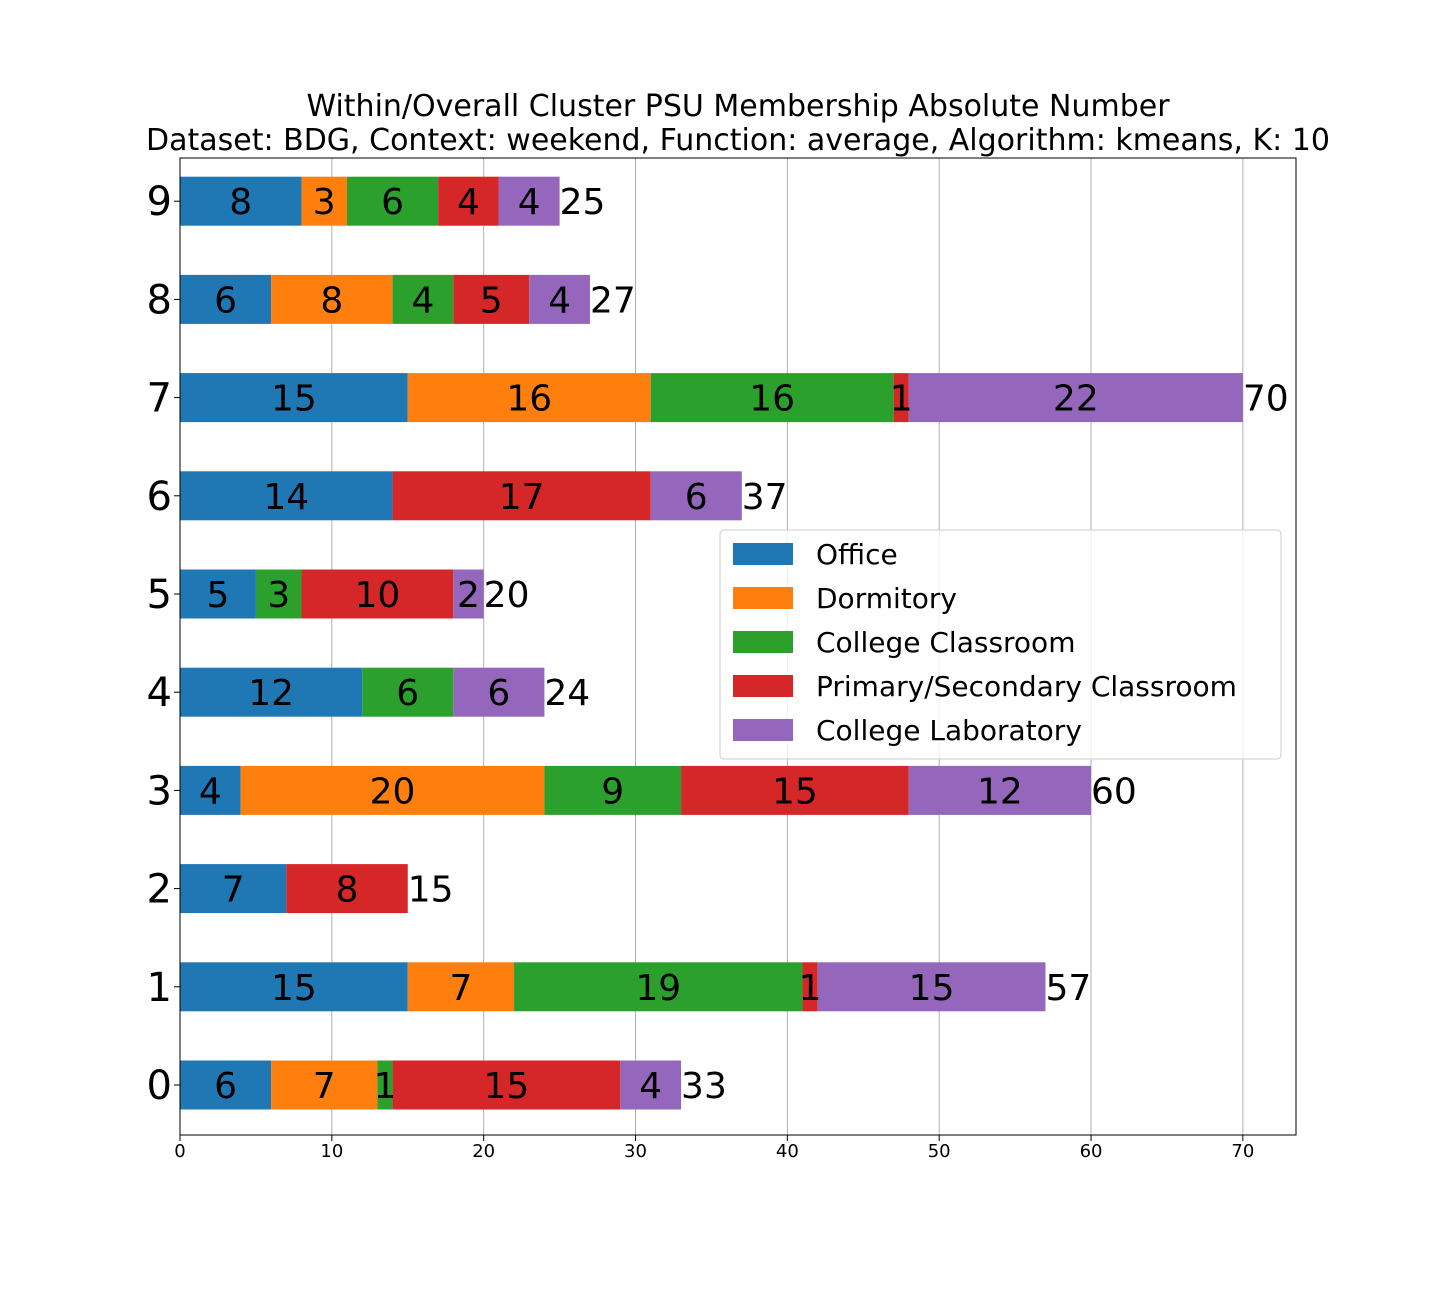 This screenshot has height=1296, width=1440. I want to click on segment-label-3-3: 15, so click(795, 791).